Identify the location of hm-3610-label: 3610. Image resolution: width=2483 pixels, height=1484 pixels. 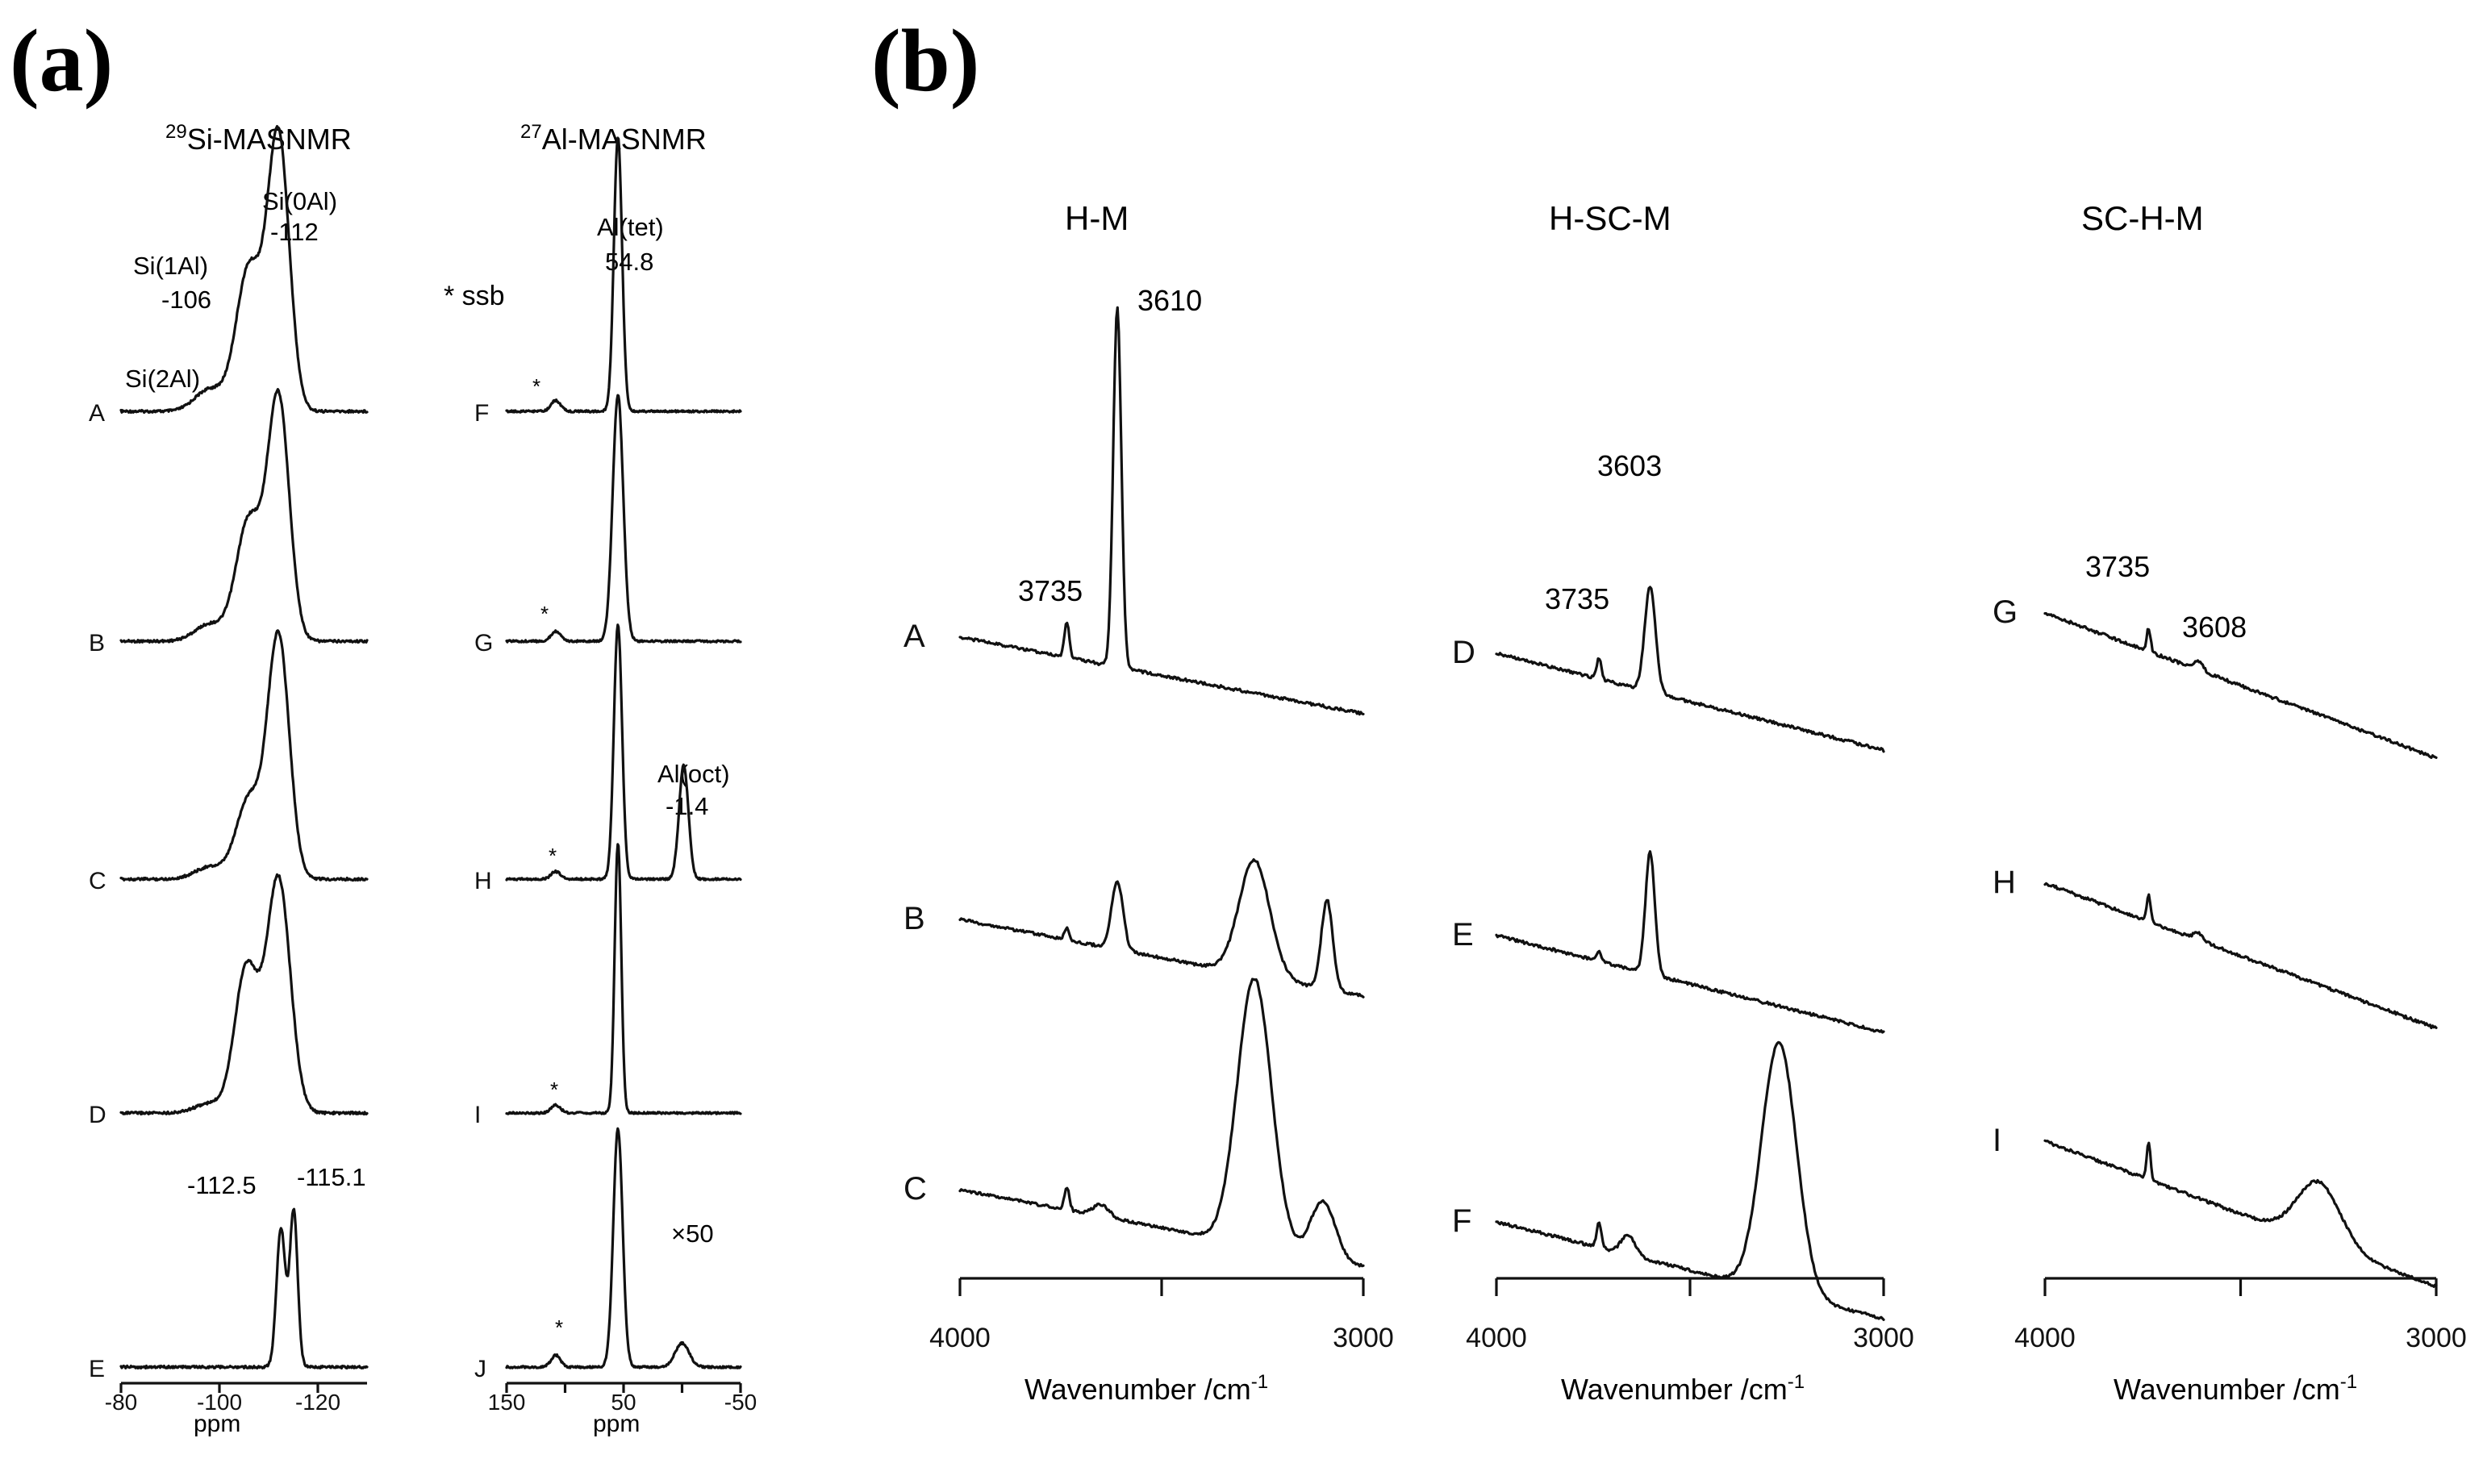
(1169, 301).